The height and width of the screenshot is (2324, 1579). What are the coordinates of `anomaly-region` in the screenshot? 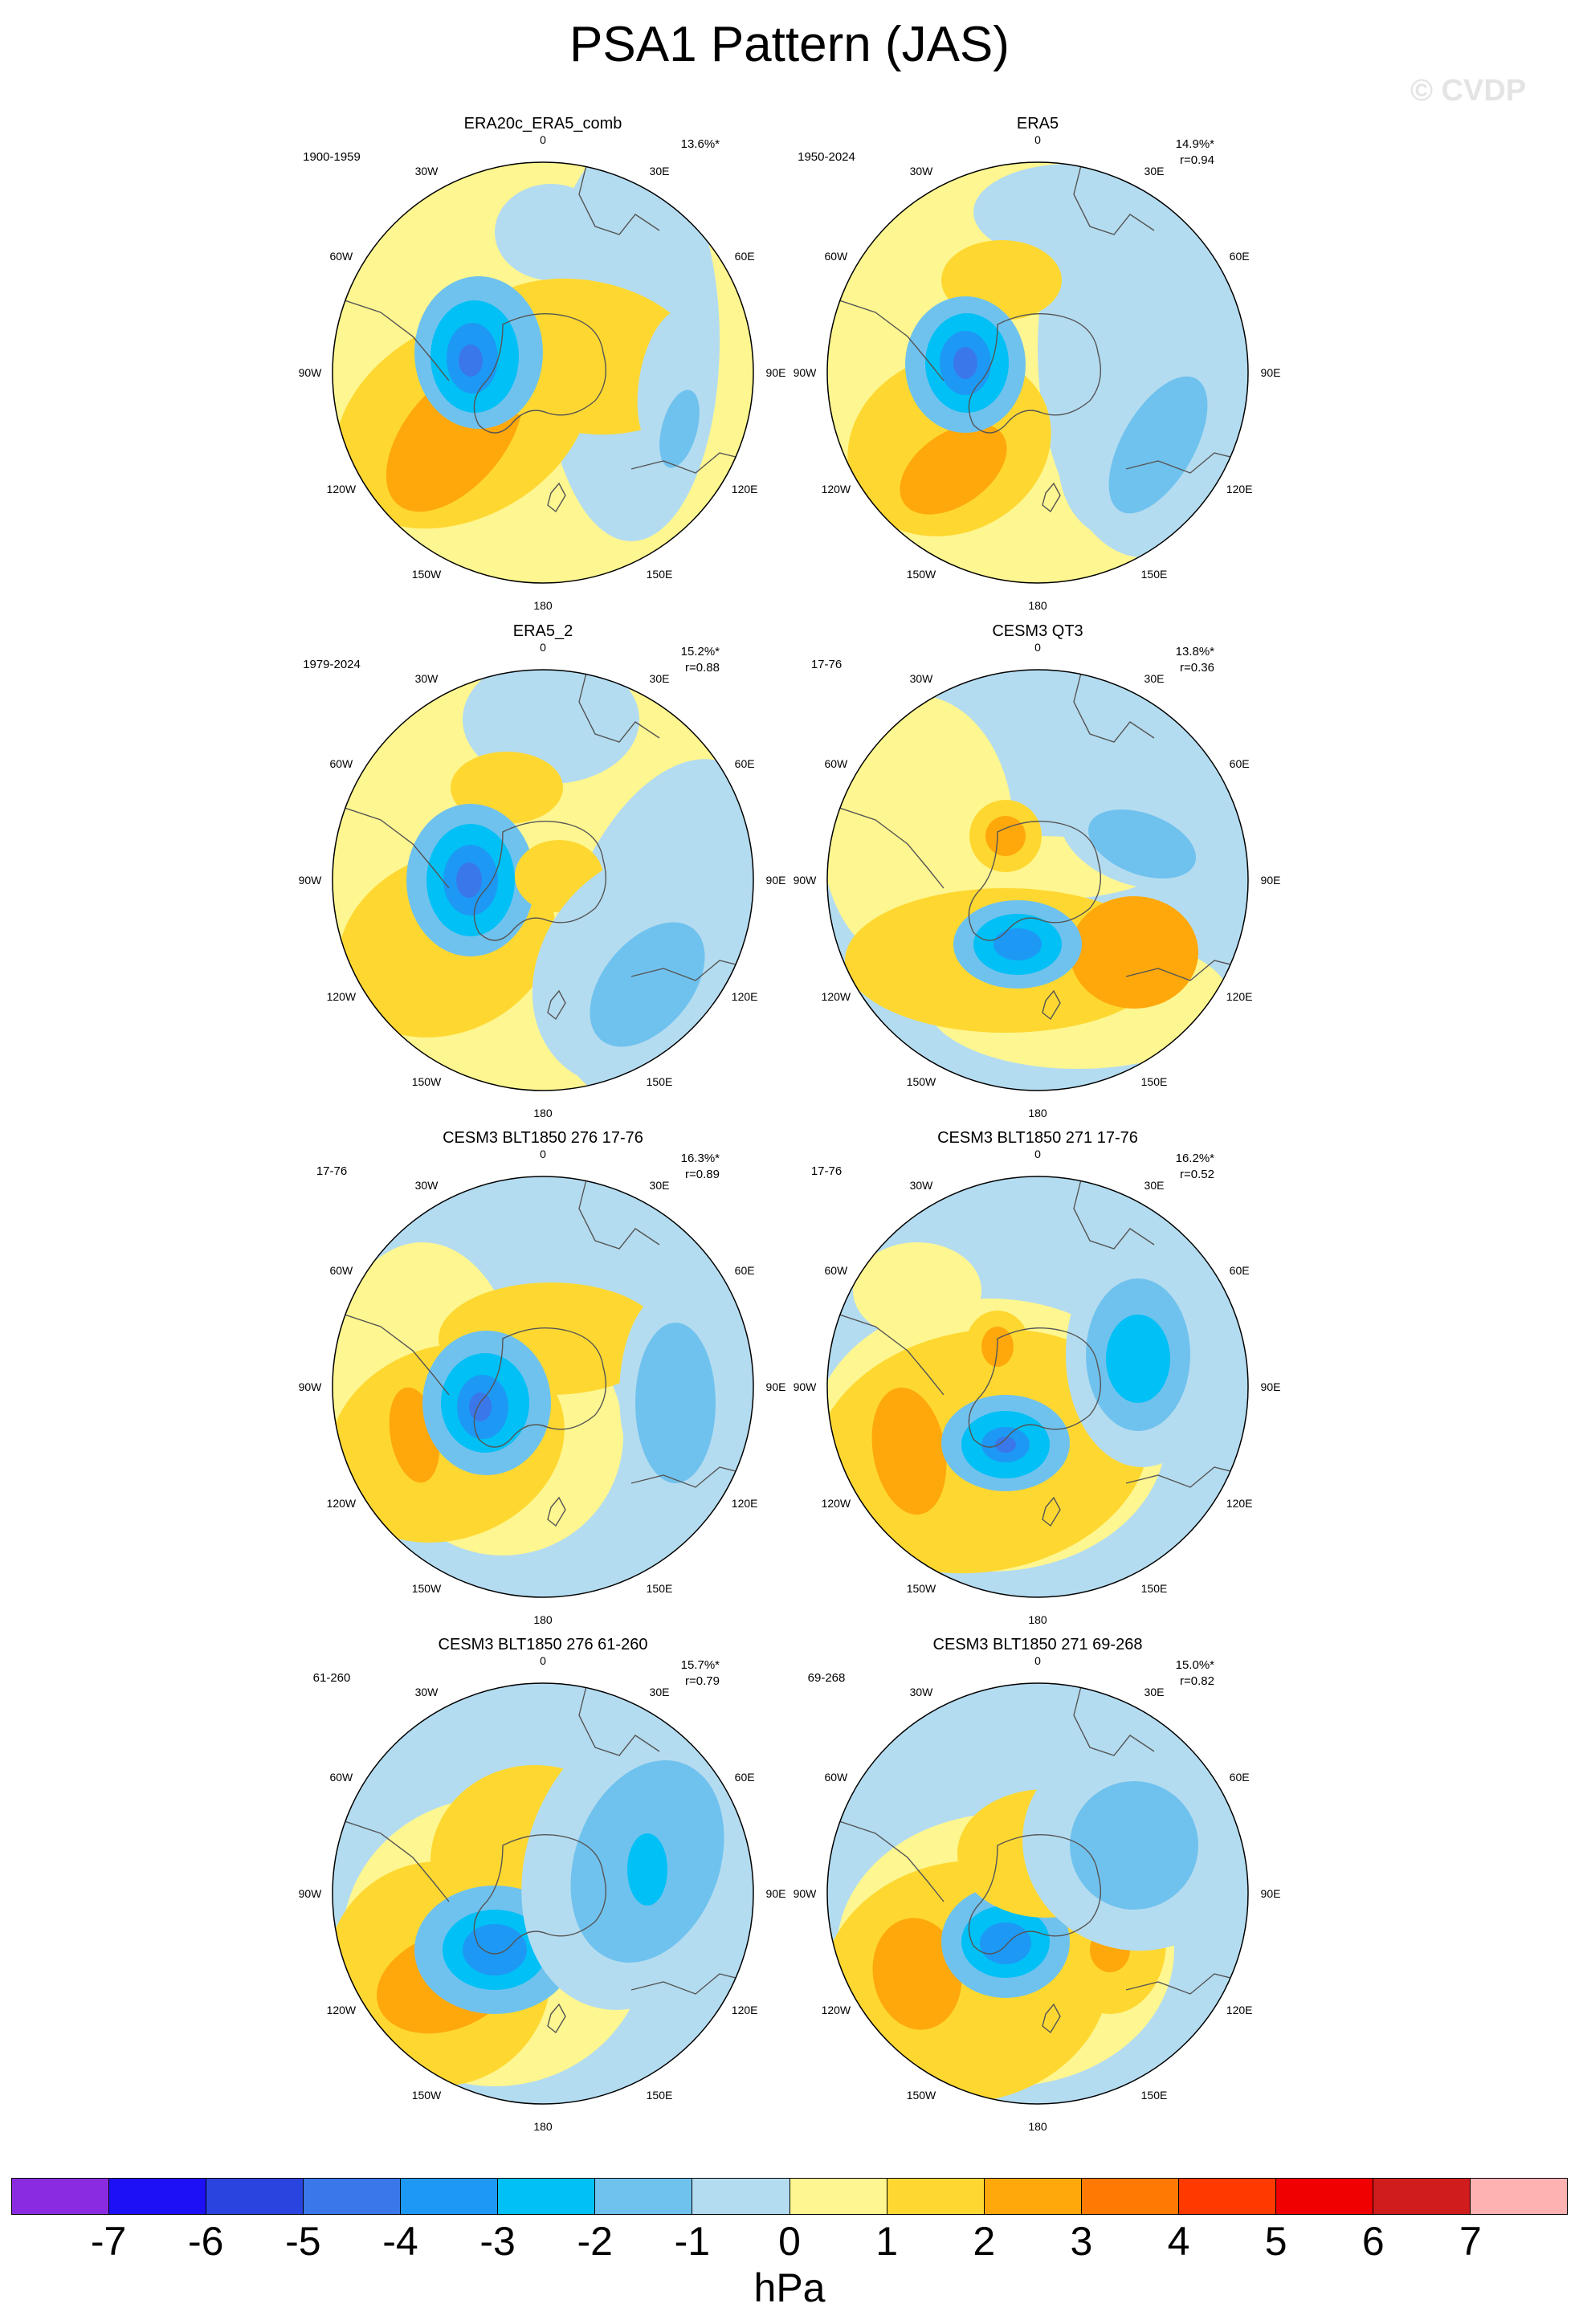 It's located at (917, 1291).